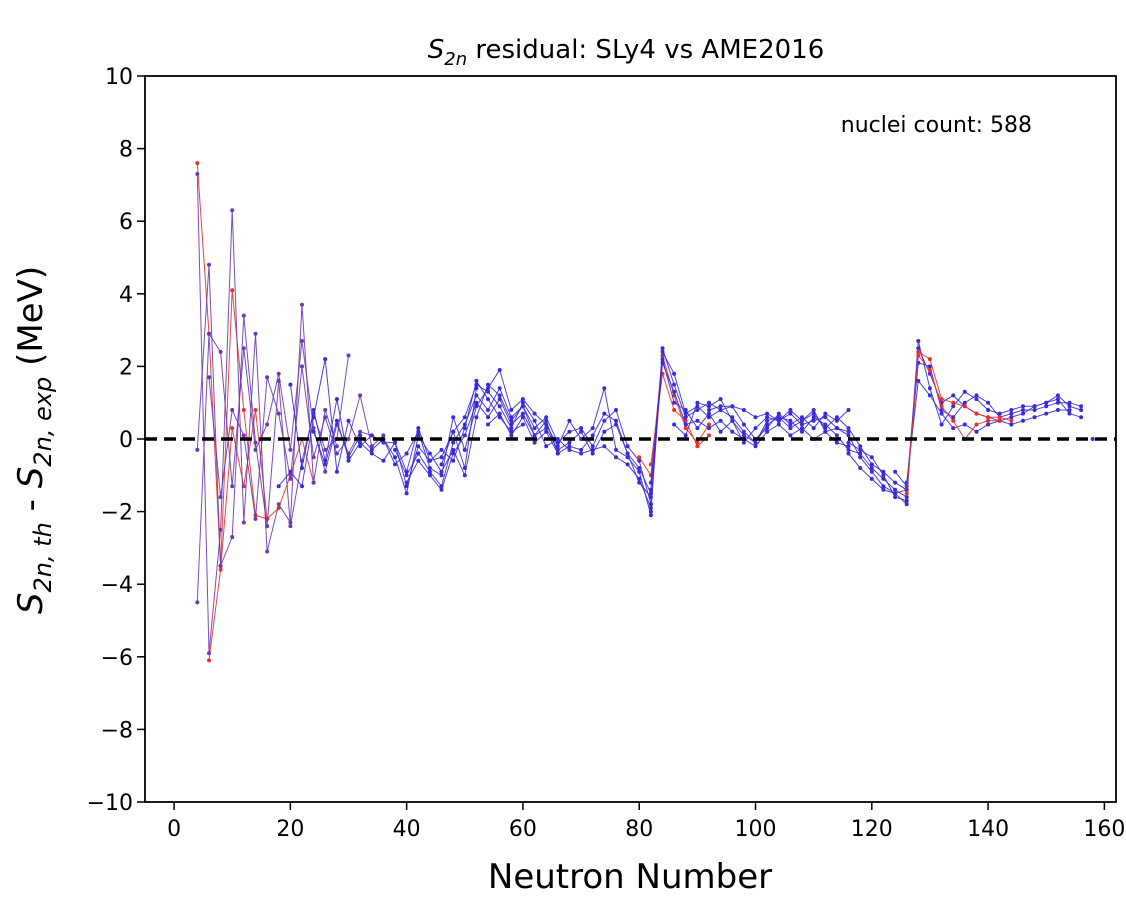  I want to click on y-tick-label: −2, so click(117, 513).